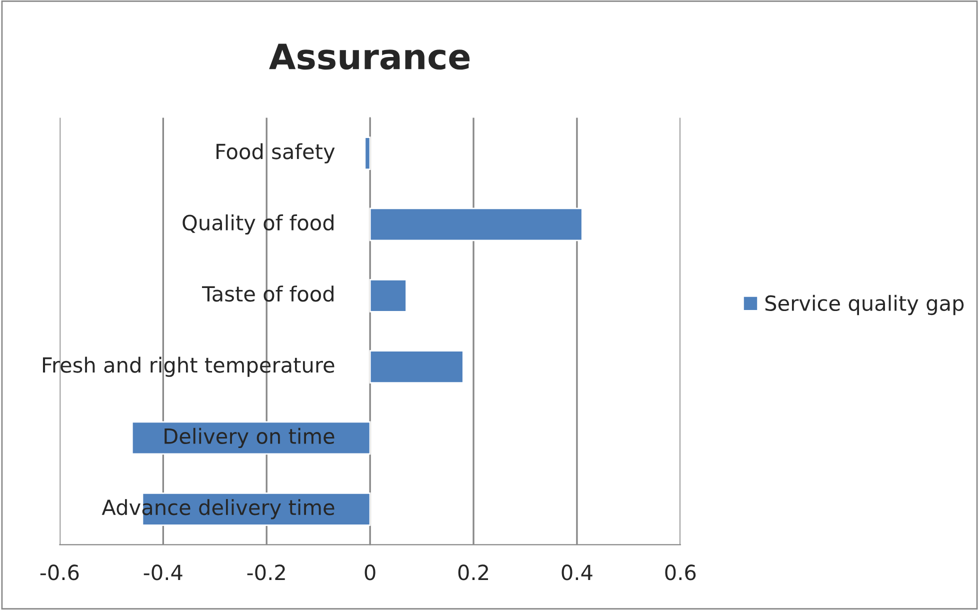 The image size is (979, 610). What do you see at coordinates (370, 572) in the screenshot?
I see `x-tick-label: 0` at bounding box center [370, 572].